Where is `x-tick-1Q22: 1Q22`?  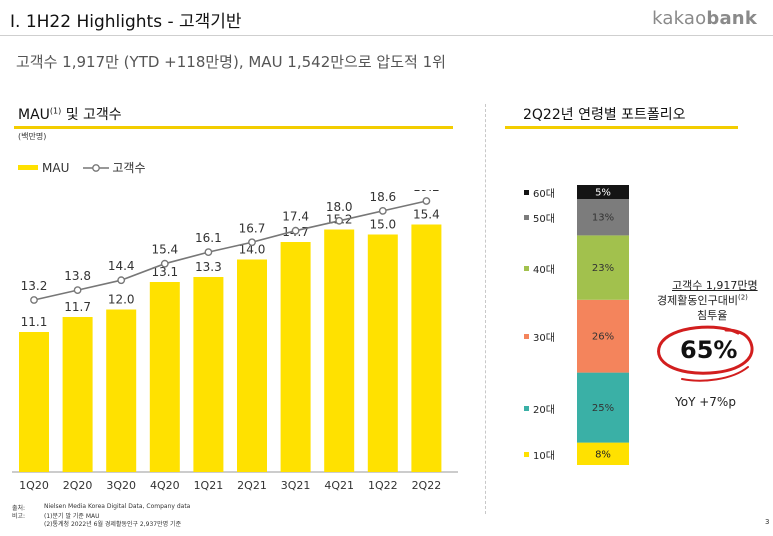
x-tick-1Q22: 1Q22 is located at coordinates (383, 485).